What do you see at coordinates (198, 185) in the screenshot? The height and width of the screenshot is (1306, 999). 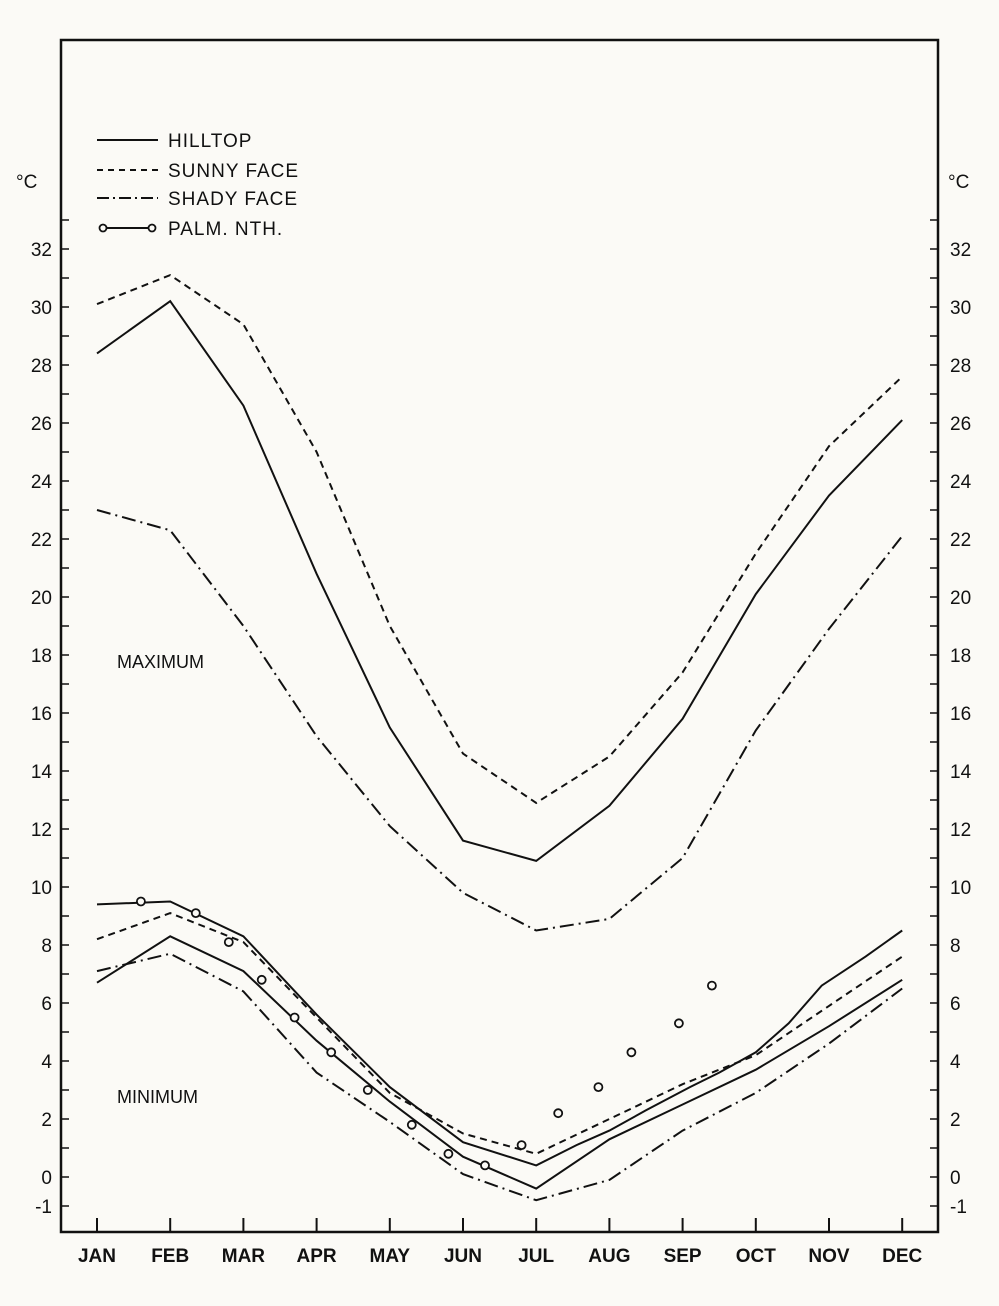 I see `legend: HILLTOP SUNNY FACE SHADY FACE PALM. NTH.` at bounding box center [198, 185].